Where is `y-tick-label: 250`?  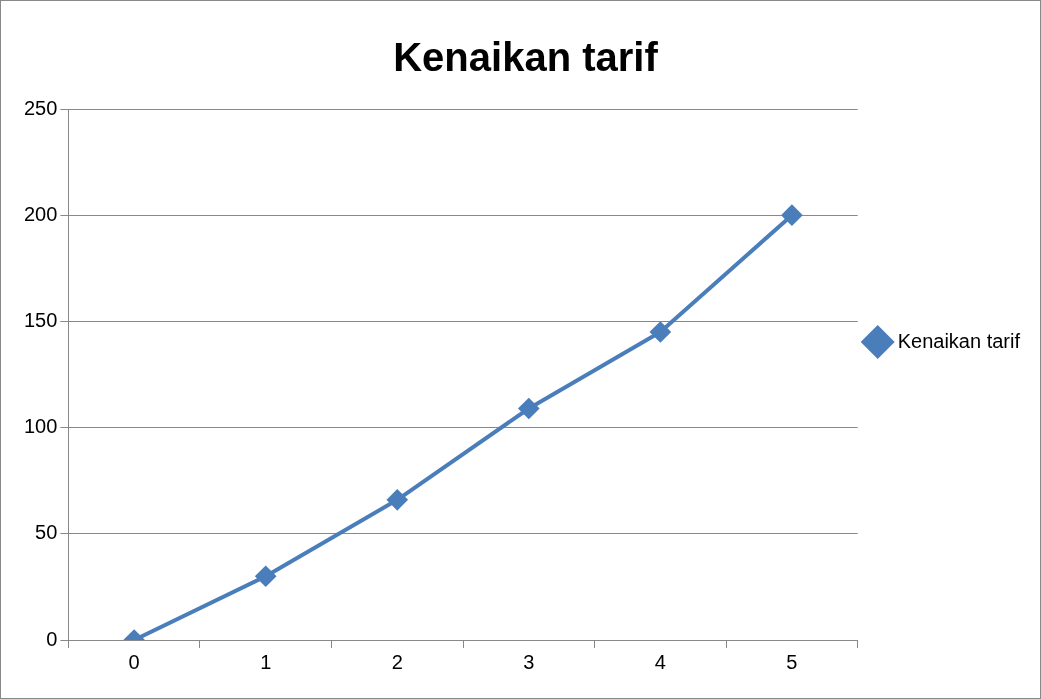
y-tick-label: 250 is located at coordinates (40, 107).